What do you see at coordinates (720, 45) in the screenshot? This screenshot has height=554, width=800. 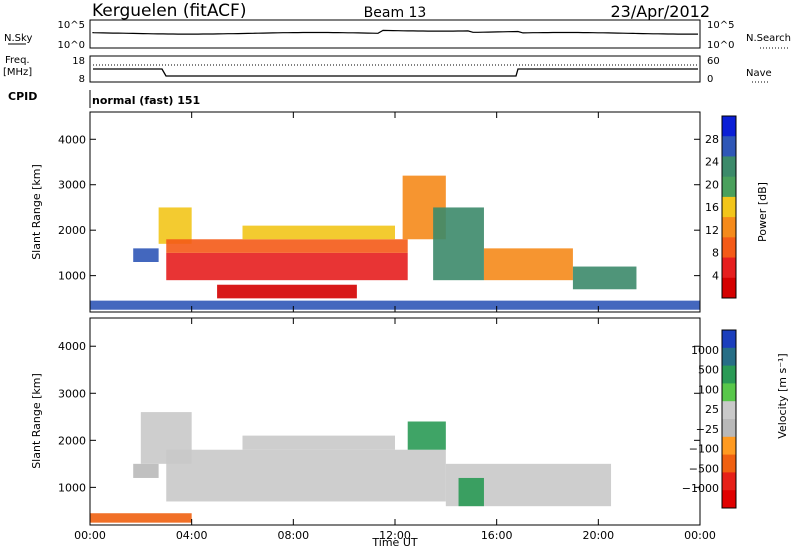 I see `noise-right-tick-bottom: 10^0` at bounding box center [720, 45].